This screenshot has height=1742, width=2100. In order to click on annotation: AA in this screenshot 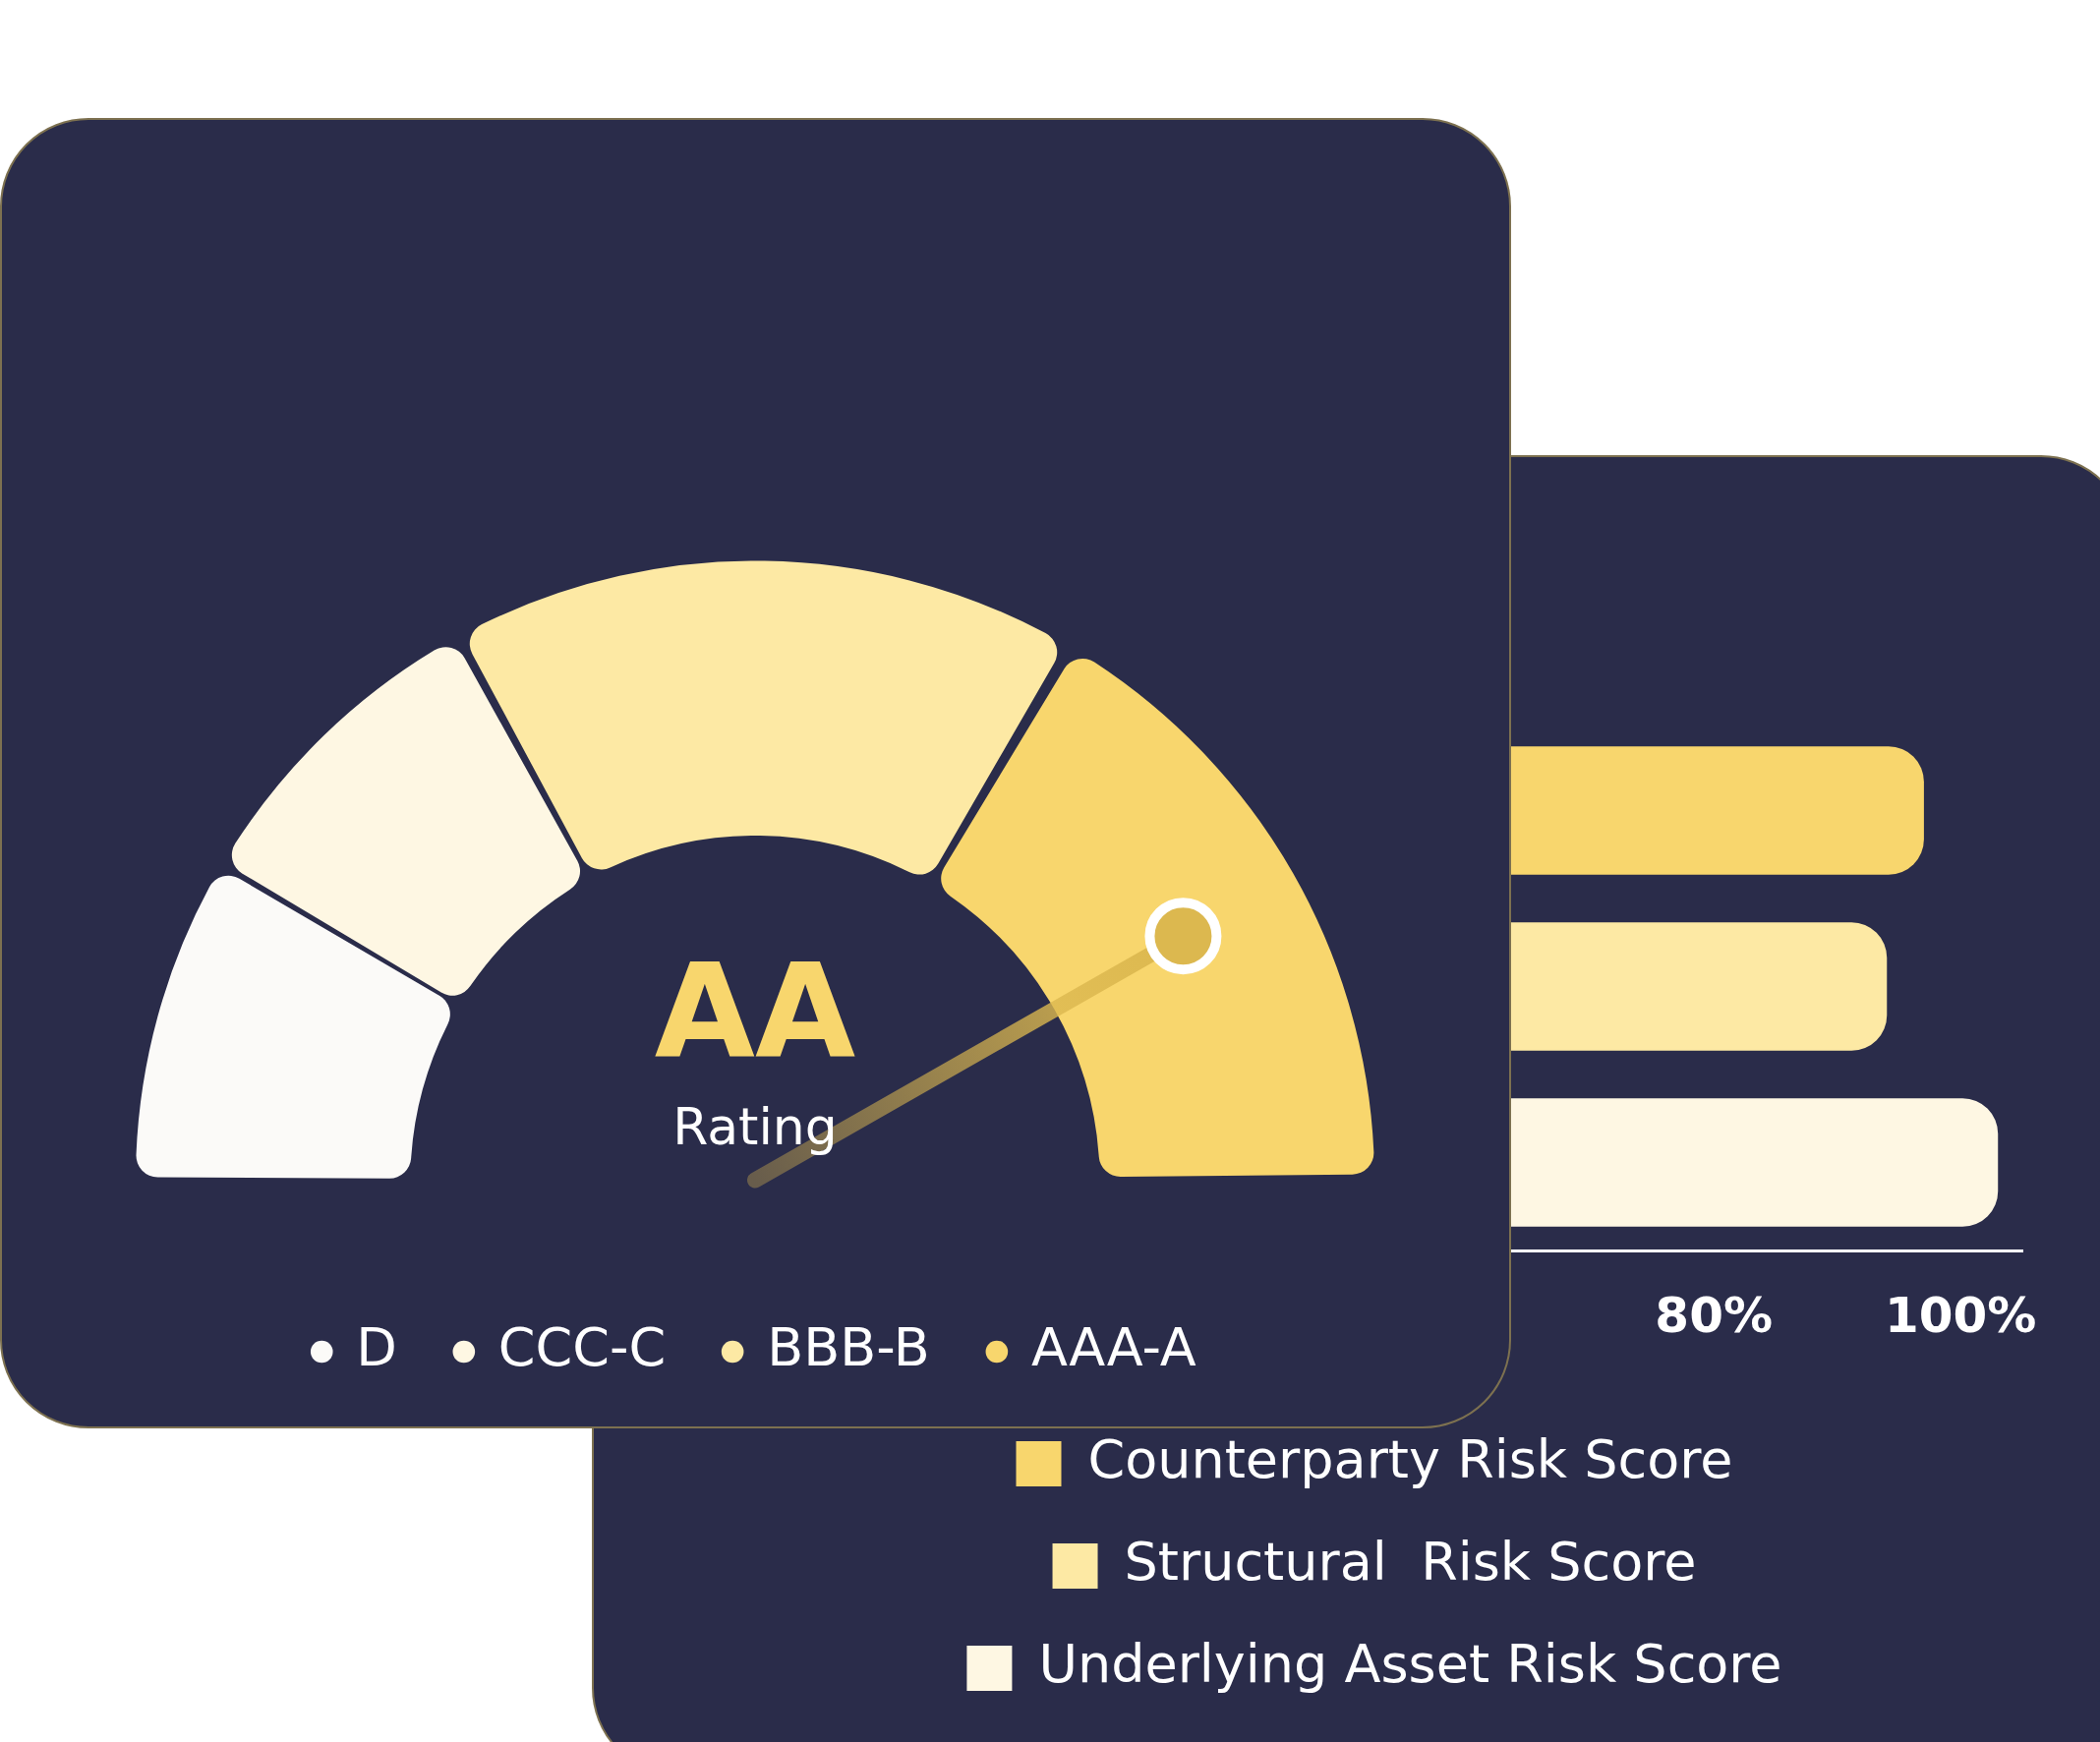, I will do `click(755, 1011)`.